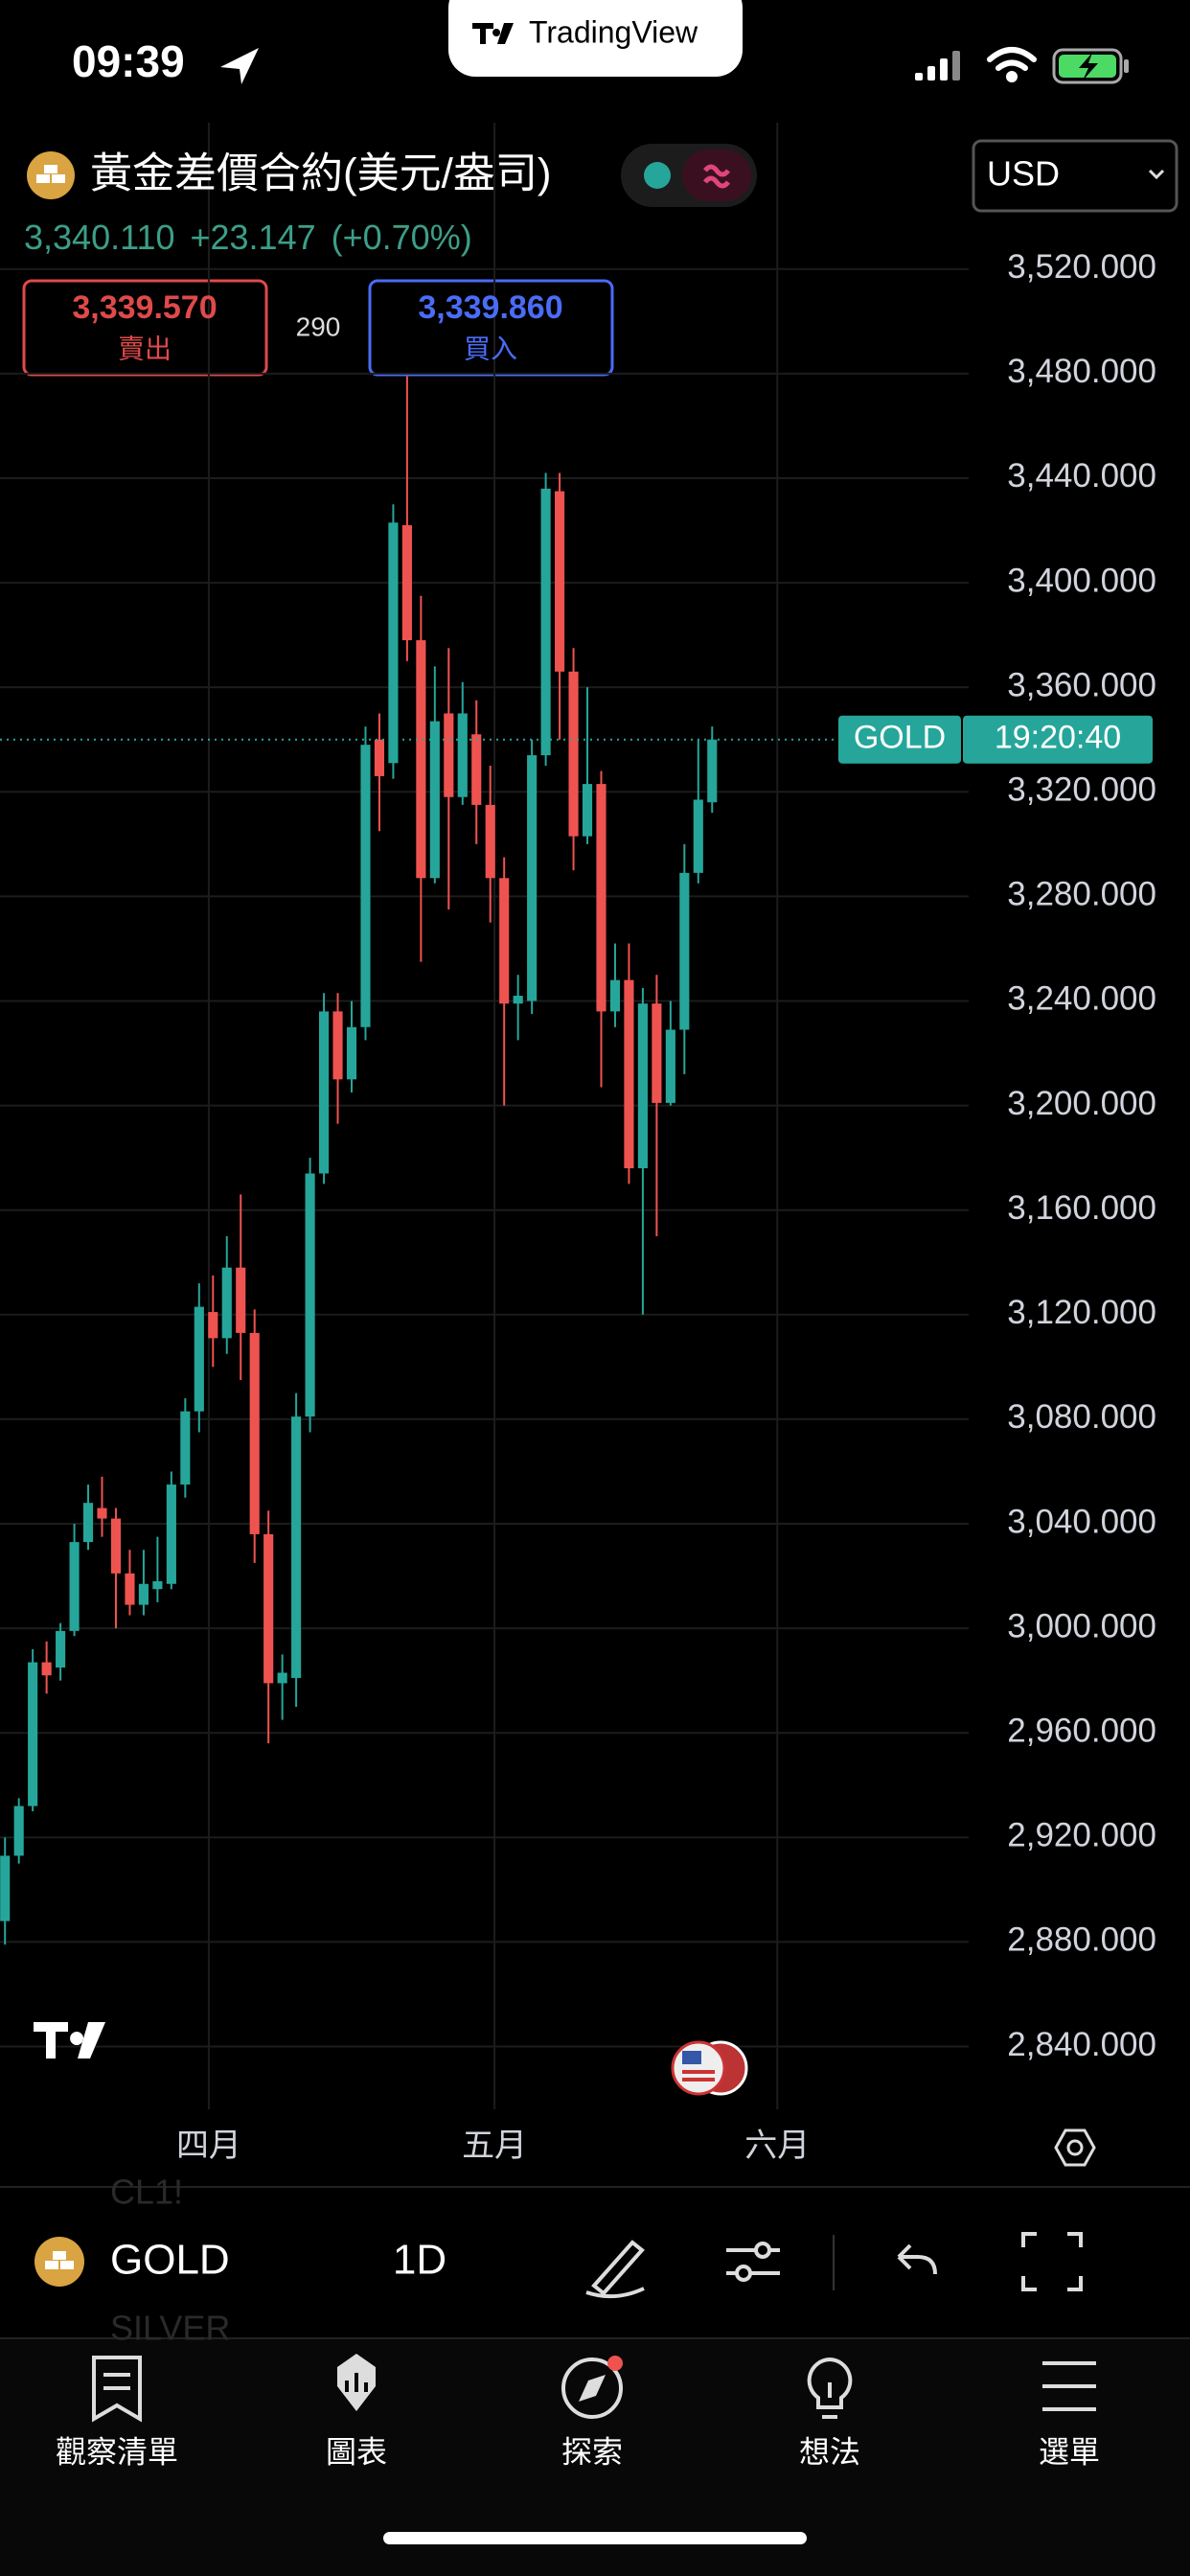 The height and width of the screenshot is (2576, 1190). What do you see at coordinates (592, 2451) in the screenshot?
I see `tab-label: 探索` at bounding box center [592, 2451].